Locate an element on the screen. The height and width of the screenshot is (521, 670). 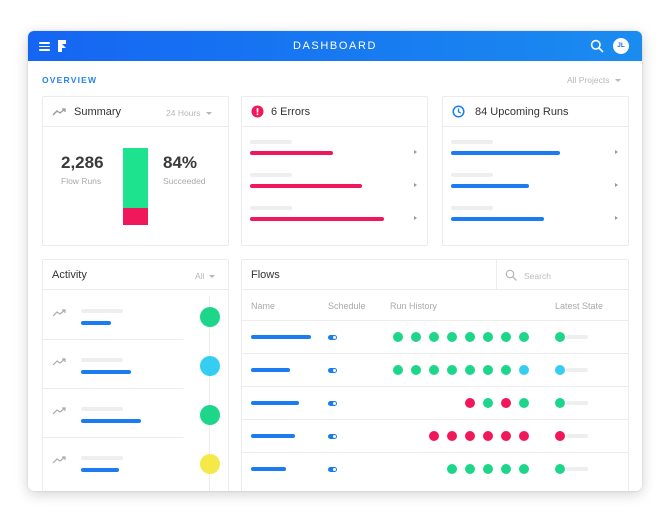
success-ratio-bar is located at coordinates (135, 186).